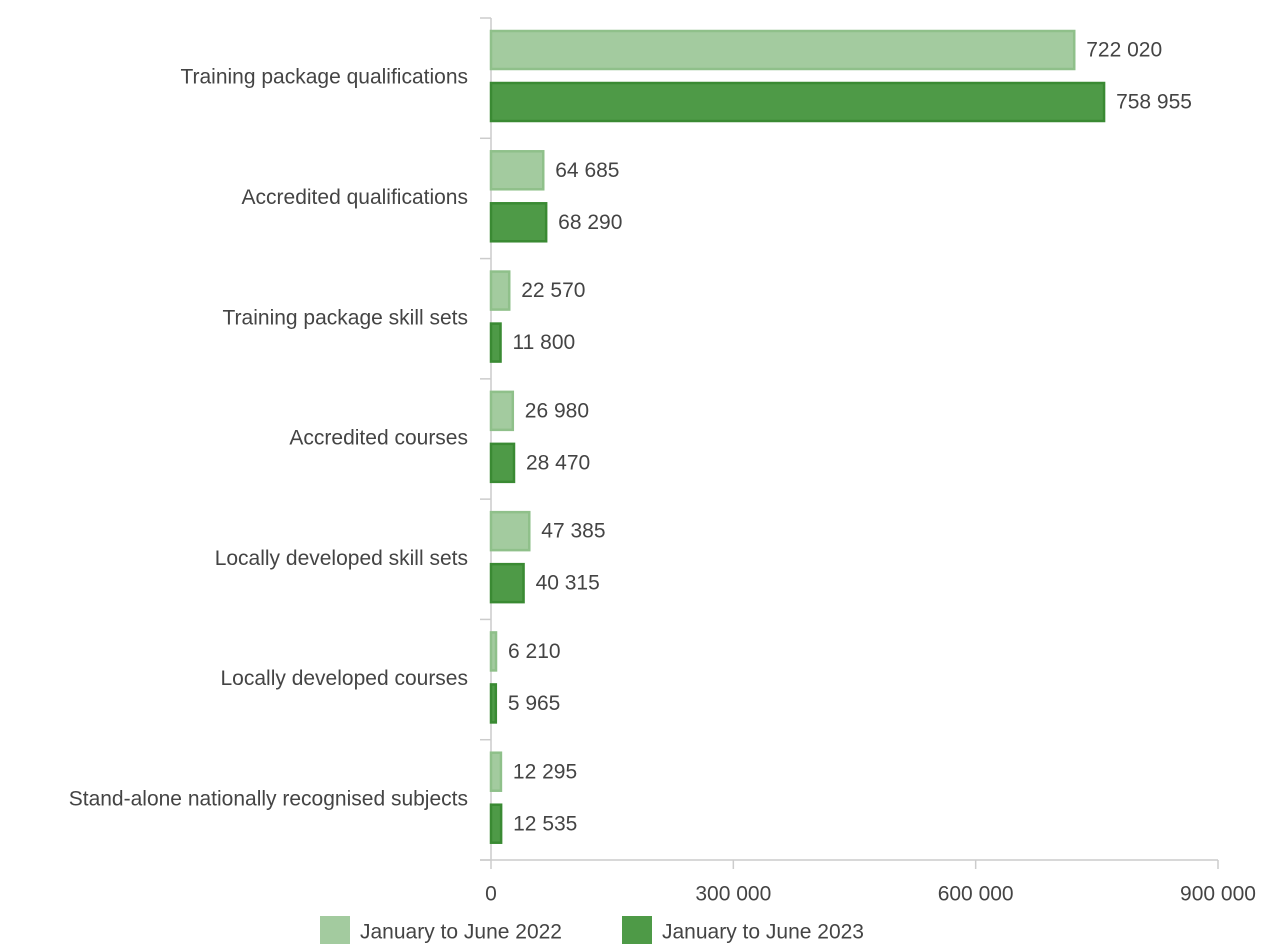 The image size is (1262, 944). I want to click on x-tick-label: 600 000, so click(976, 894).